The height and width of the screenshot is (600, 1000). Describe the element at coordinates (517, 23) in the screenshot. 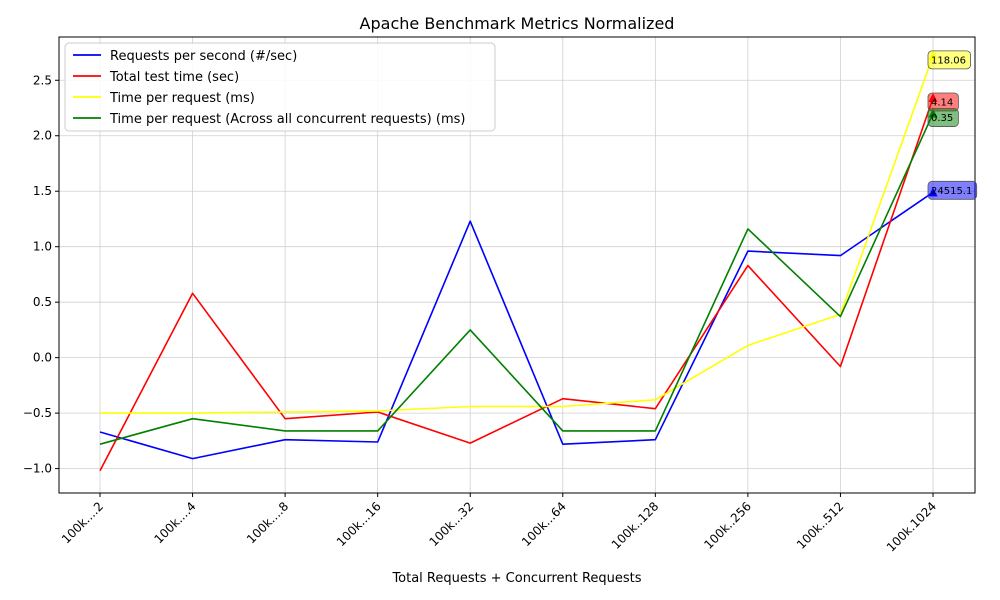

I see `chart-title: Apache Benchmark Metrics Normalized` at that location.